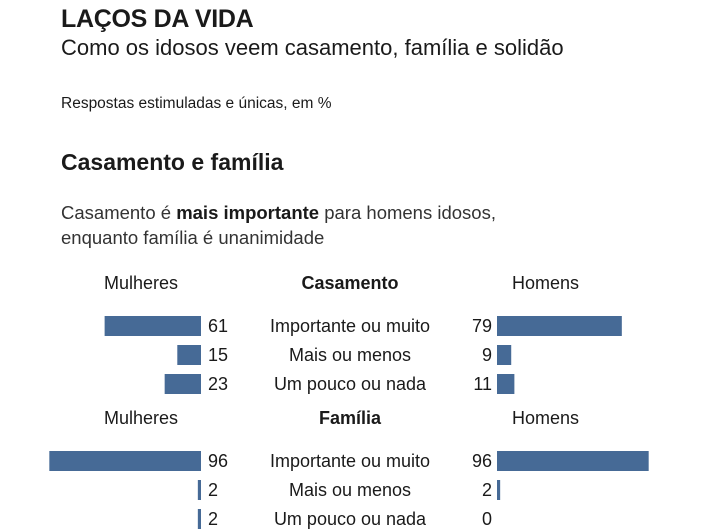 The height and width of the screenshot is (532, 714). Describe the element at coordinates (487, 490) in the screenshot. I see `value-label-right: 2` at that location.